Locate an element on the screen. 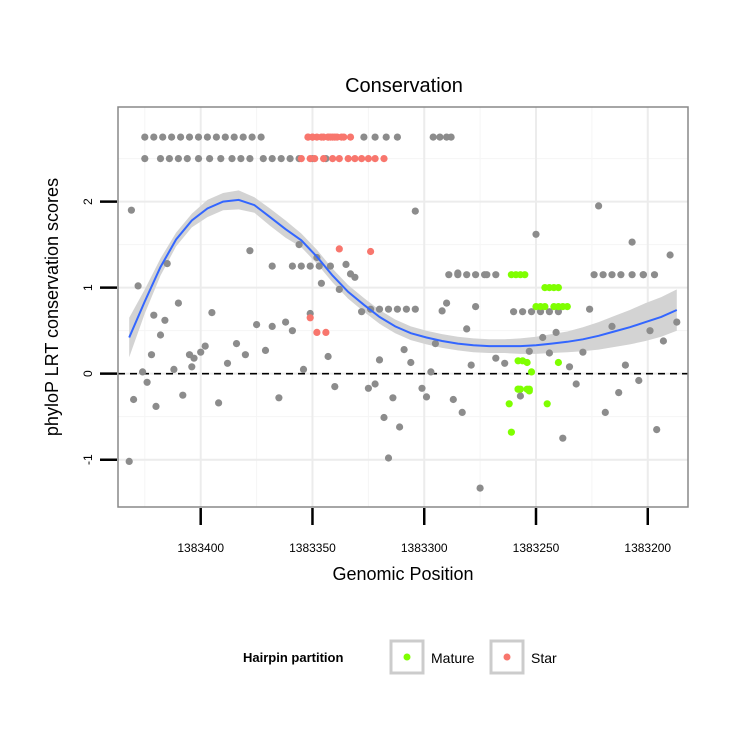  legend-key-mature-box is located at coordinates (407, 657).